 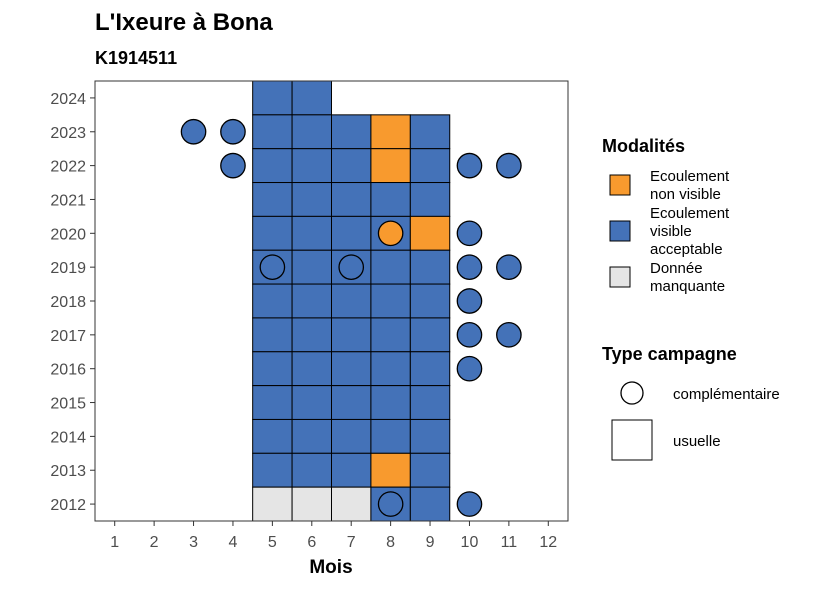 I want to click on y-tick-label: 2015, so click(x=68, y=404).